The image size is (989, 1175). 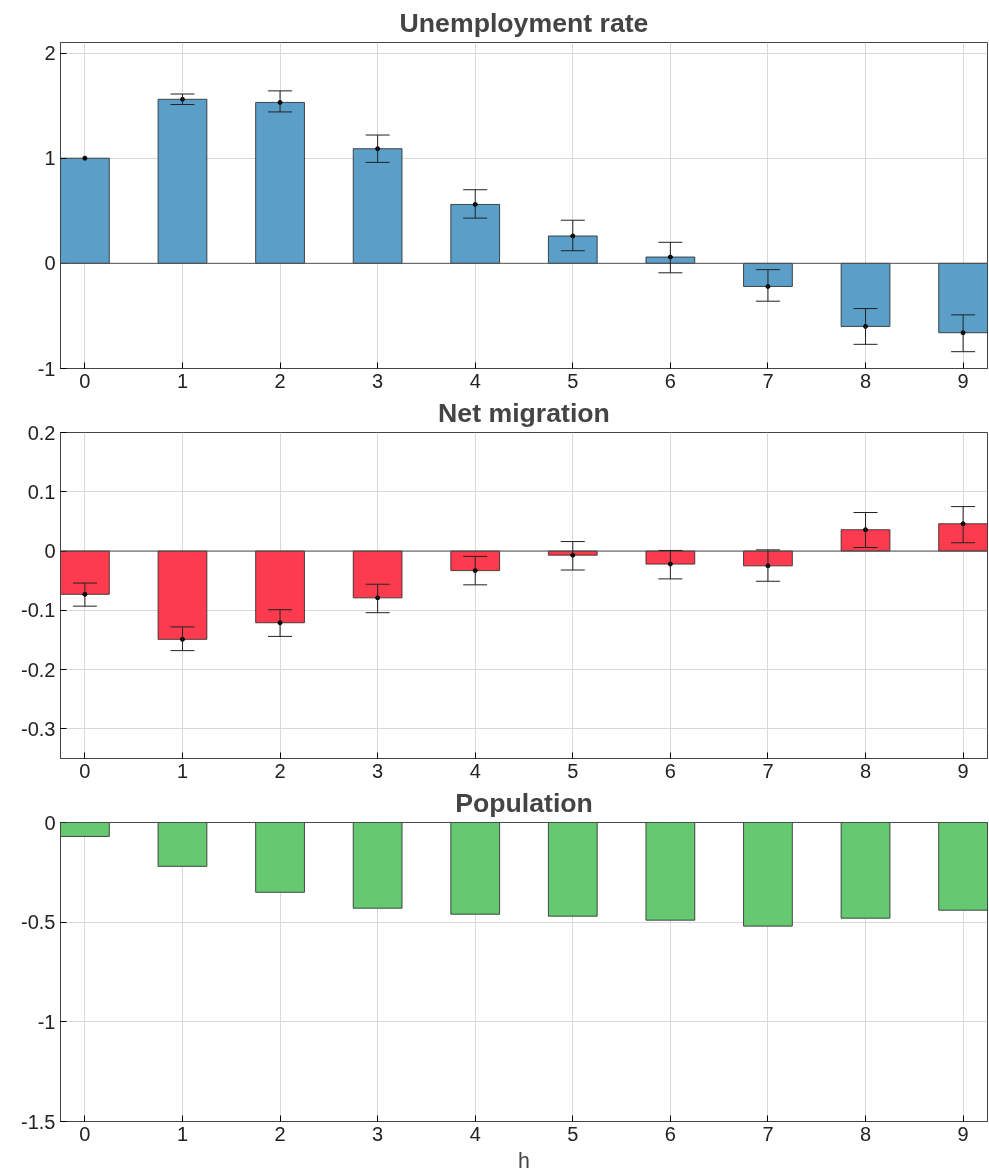 I want to click on chart-title: Unemployment rate, so click(x=524, y=22).